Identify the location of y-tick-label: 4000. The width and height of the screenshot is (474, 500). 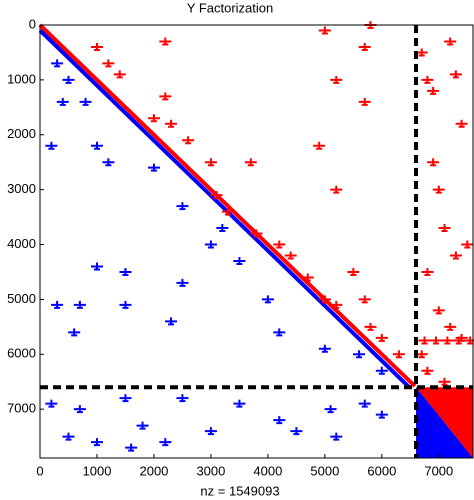
(21, 243).